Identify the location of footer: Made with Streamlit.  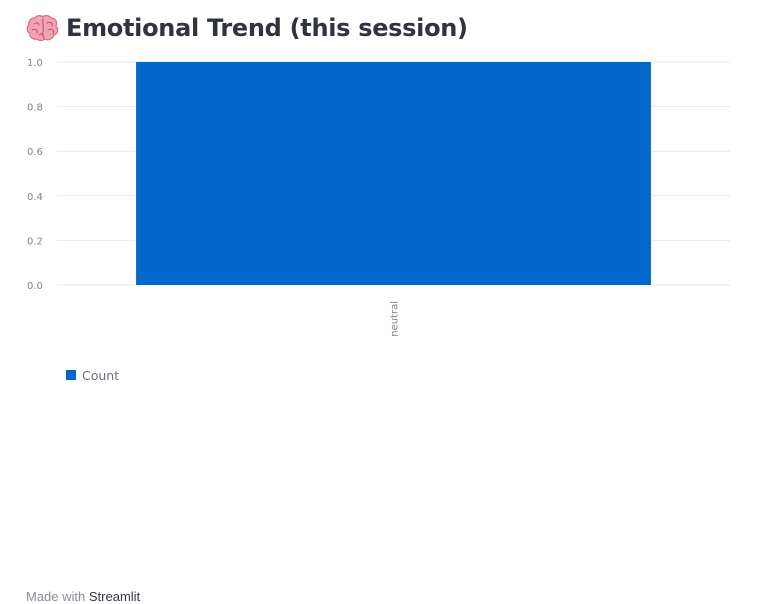
(83, 596).